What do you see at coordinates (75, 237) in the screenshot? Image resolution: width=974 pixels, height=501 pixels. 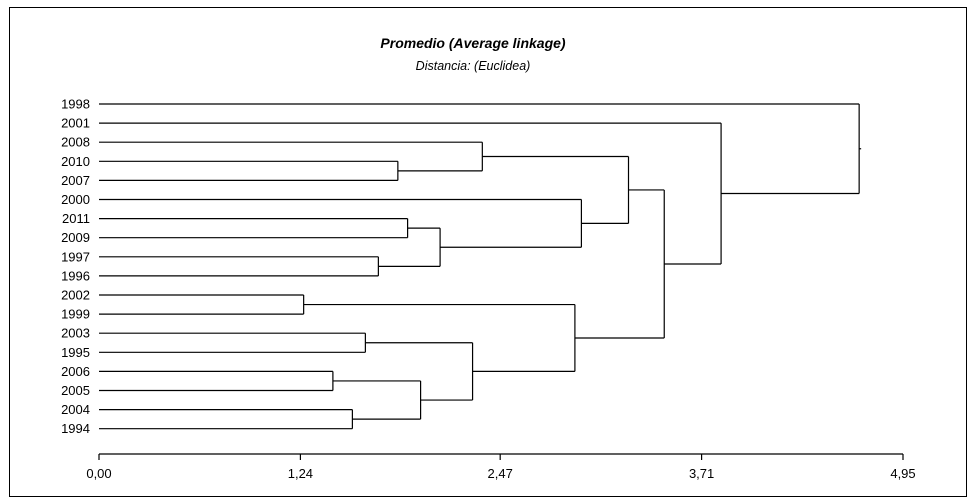 I see `leaf-label-2009: 2009` at bounding box center [75, 237].